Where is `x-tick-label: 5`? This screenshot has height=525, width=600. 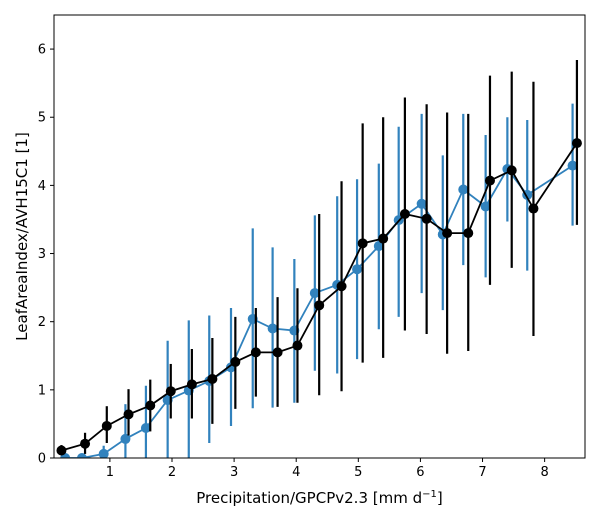
x-tick-label: 5 is located at coordinates (358, 472).